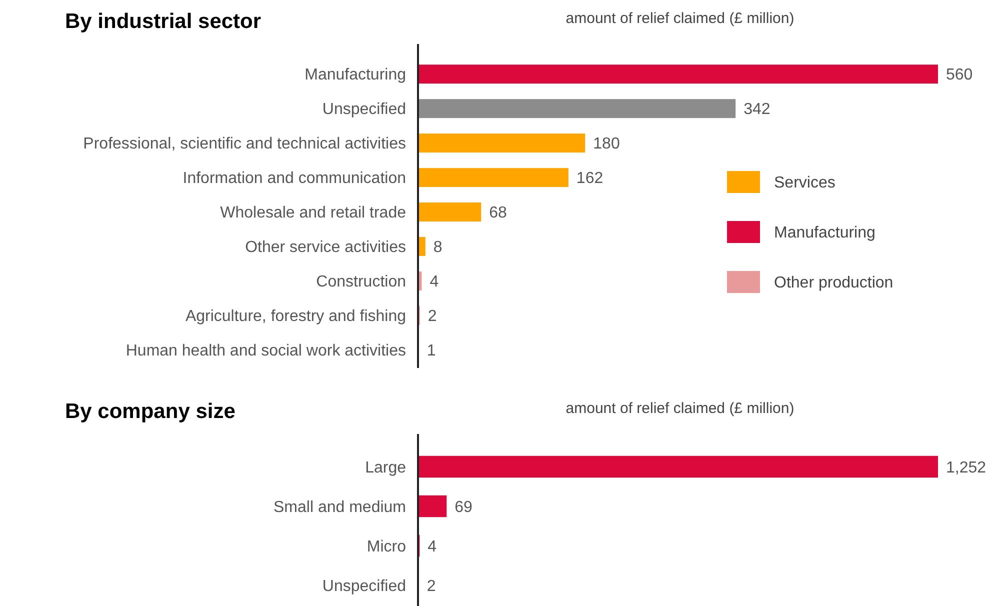  Describe the element at coordinates (805, 183) in the screenshot. I see `legend-label: Services` at that location.